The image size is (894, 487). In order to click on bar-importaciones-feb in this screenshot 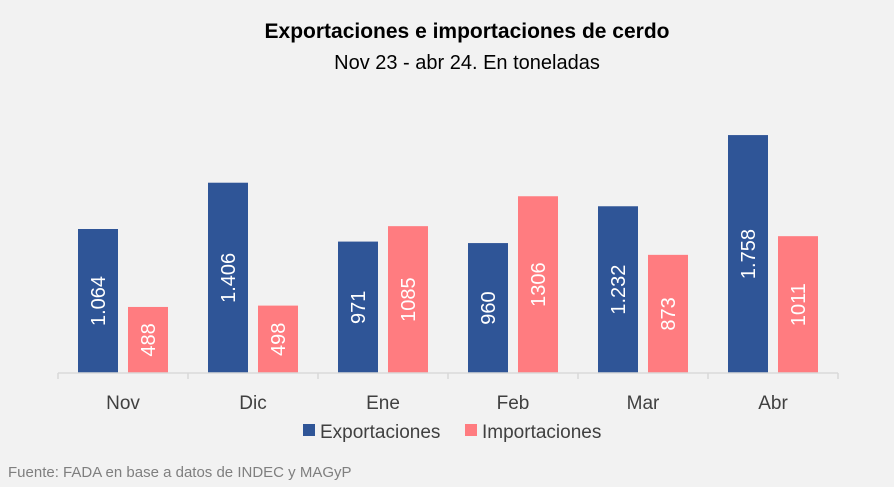, I will do `click(538, 284)`.